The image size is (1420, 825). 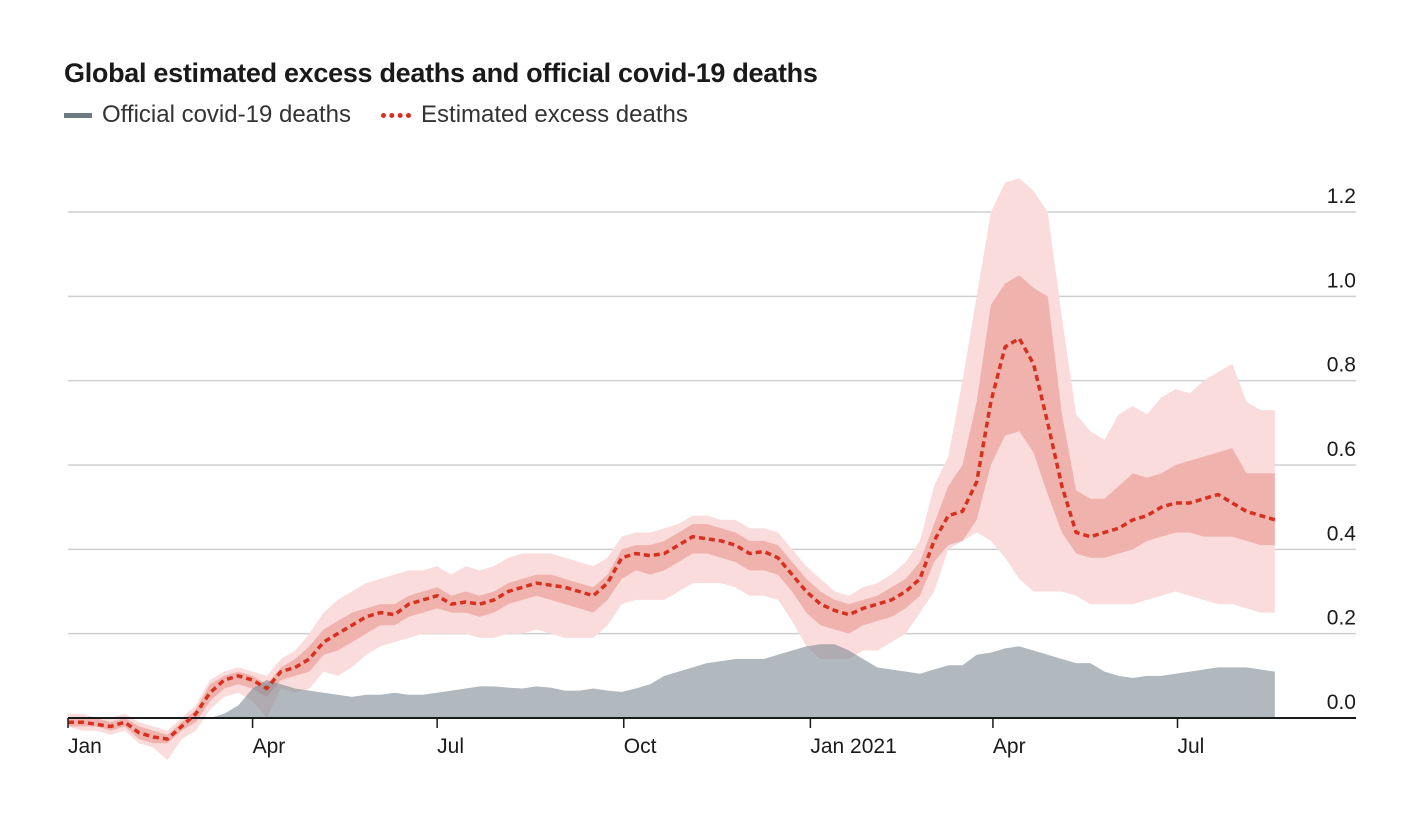 I want to click on x-tick-label: Jan 2021, so click(x=853, y=746).